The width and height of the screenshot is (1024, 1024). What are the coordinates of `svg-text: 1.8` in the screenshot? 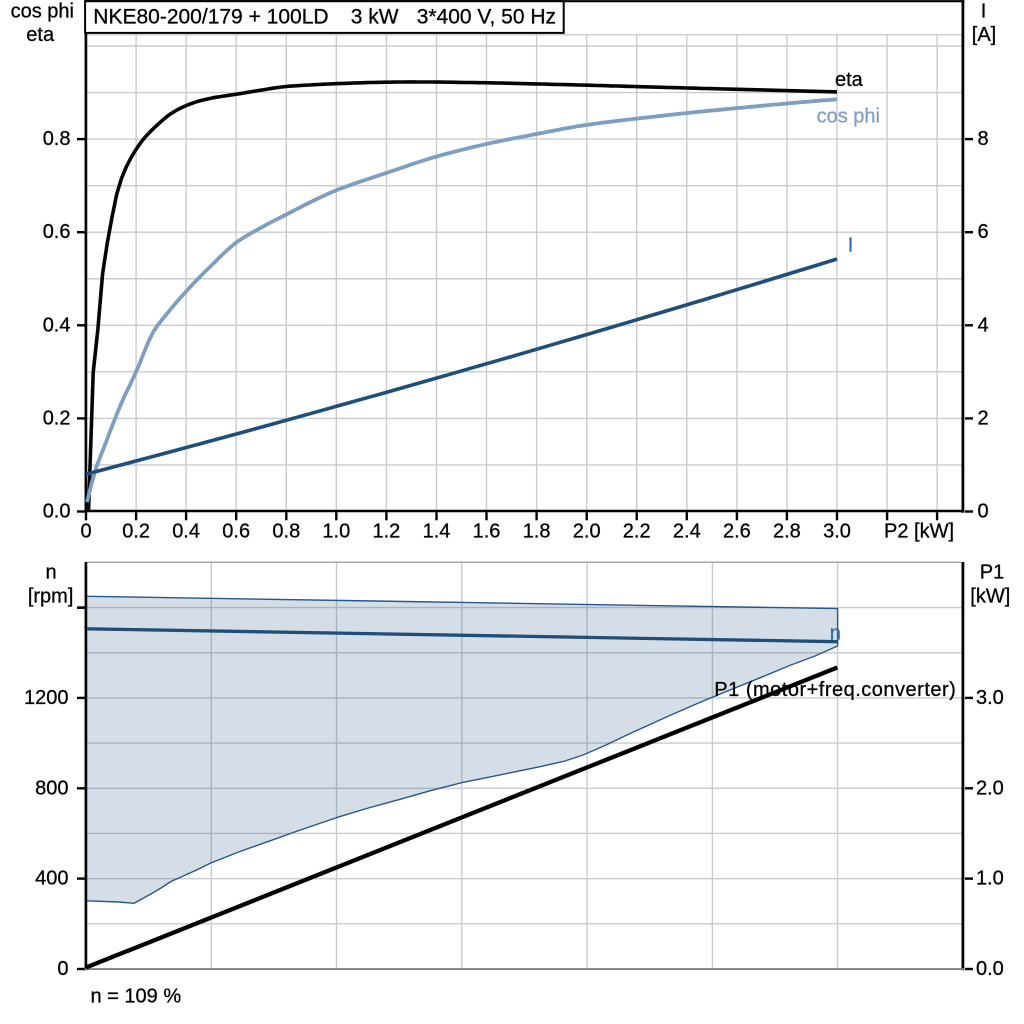 It's located at (537, 531).